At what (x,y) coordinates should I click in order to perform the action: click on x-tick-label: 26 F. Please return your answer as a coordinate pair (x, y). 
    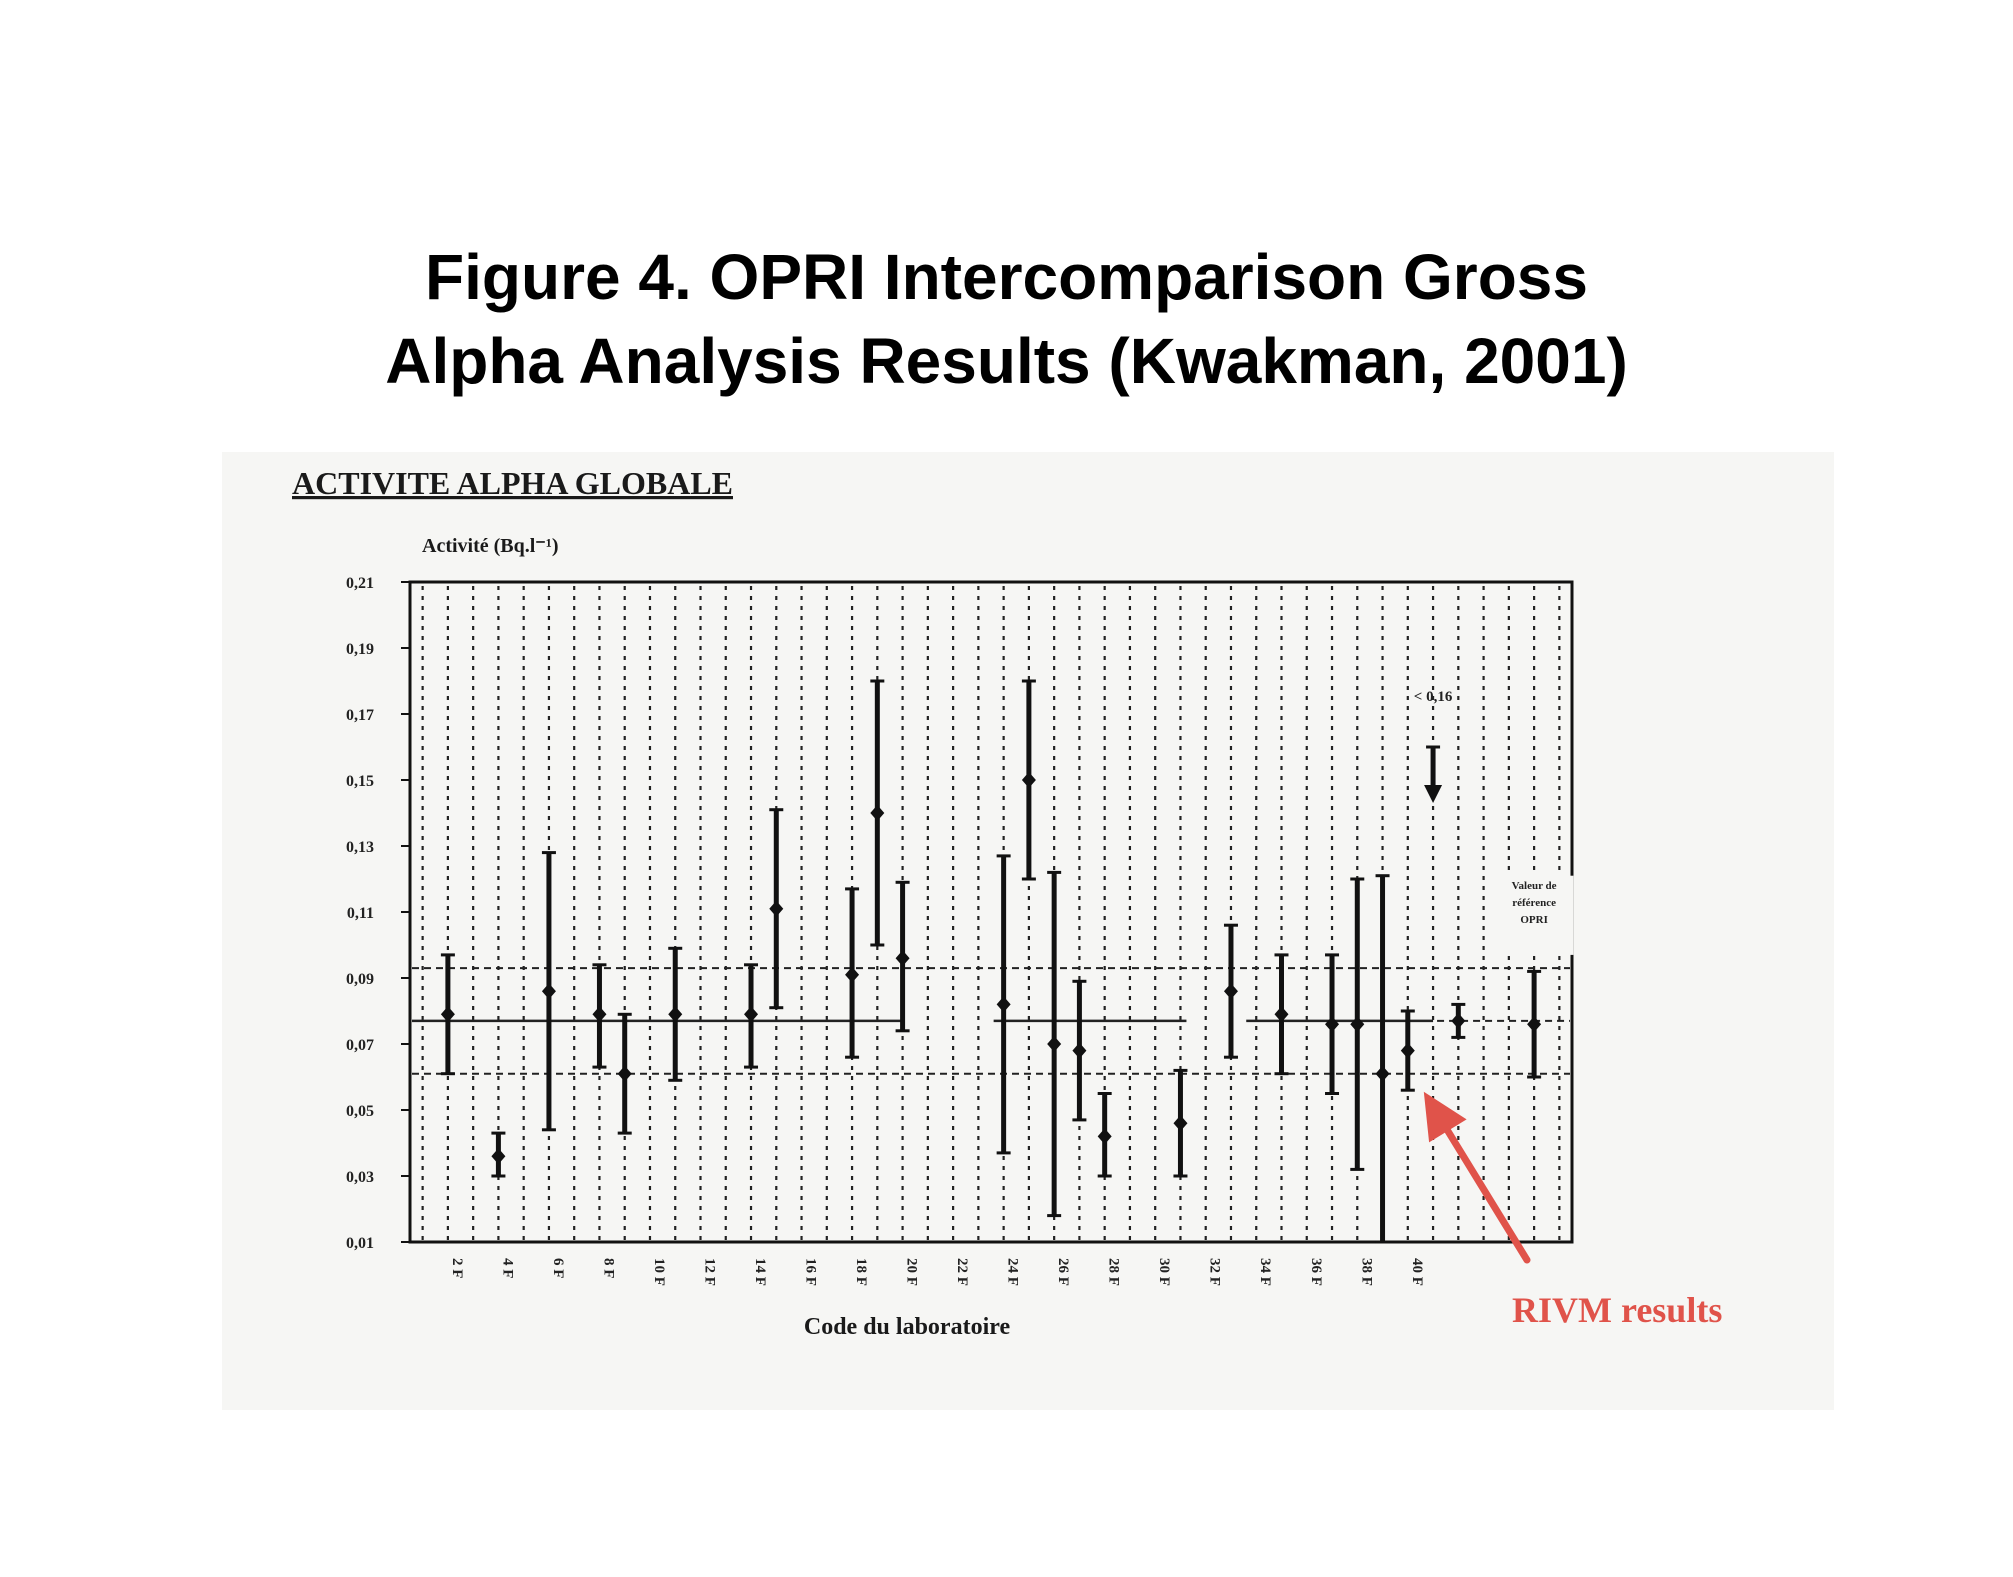
    Looking at the image, I should click on (1063, 1272).